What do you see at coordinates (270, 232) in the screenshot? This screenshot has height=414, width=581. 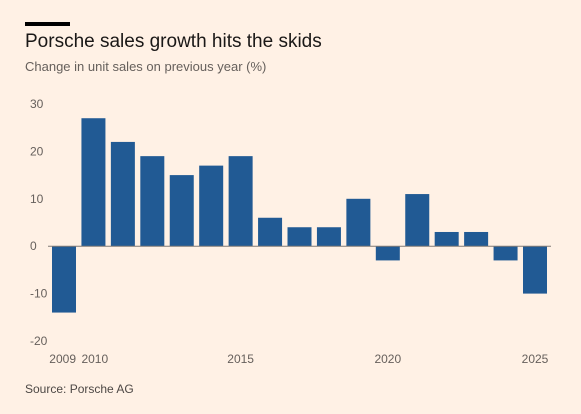 I see `bar-2016` at bounding box center [270, 232].